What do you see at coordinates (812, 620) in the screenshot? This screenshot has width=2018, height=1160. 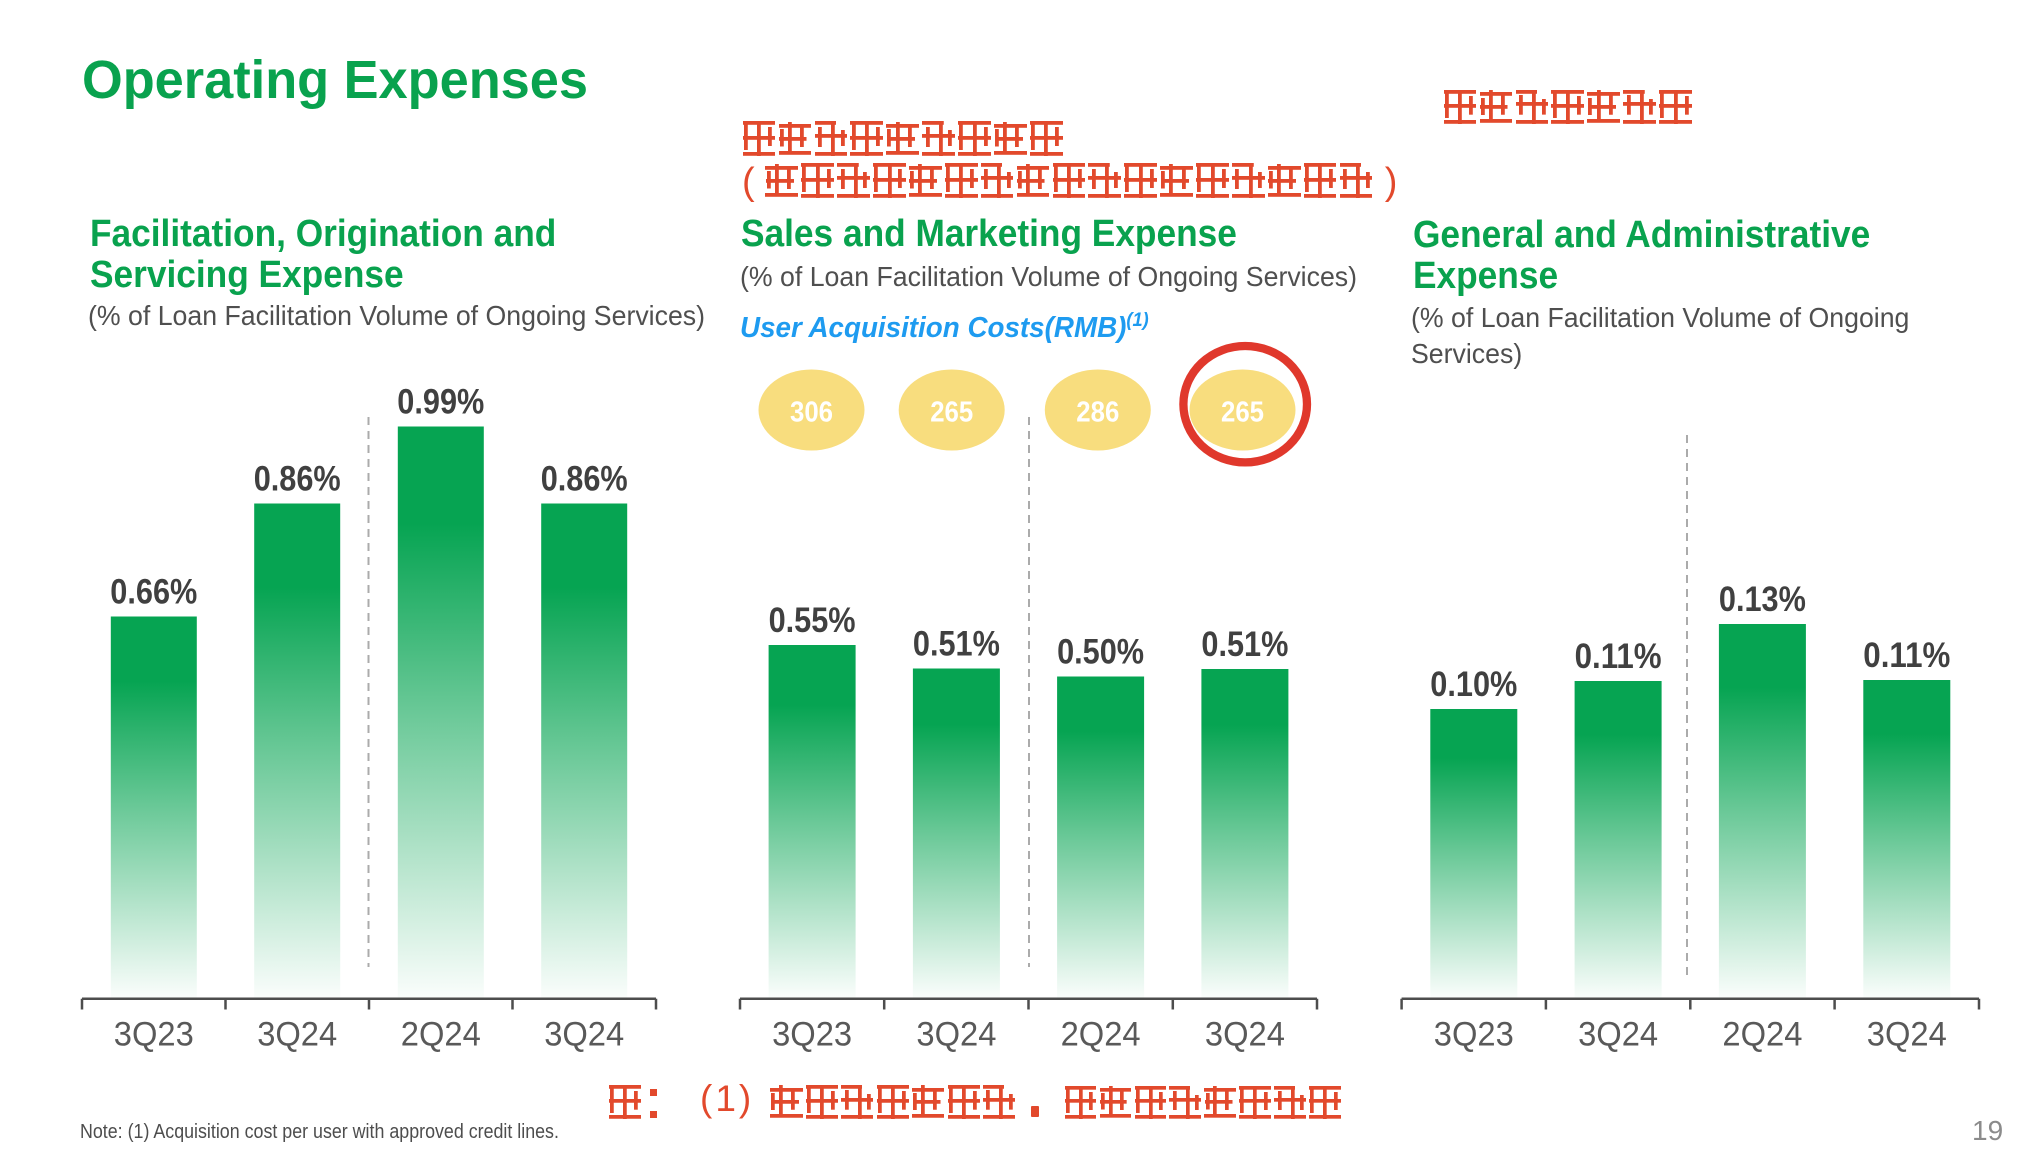 I see `svg-text: 0.55%` at bounding box center [812, 620].